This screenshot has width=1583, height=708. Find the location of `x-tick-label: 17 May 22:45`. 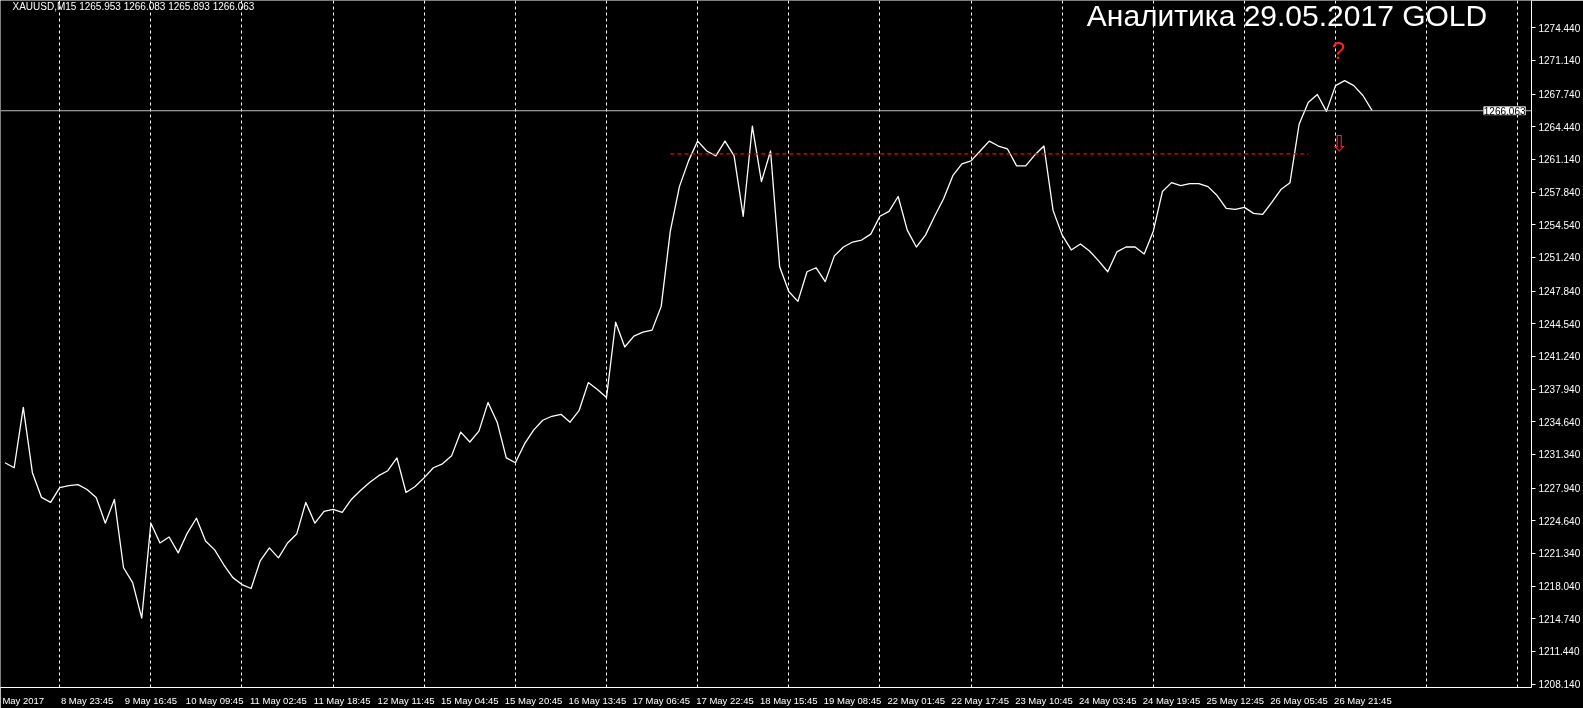

x-tick-label: 17 May 22:45 is located at coordinates (725, 700).